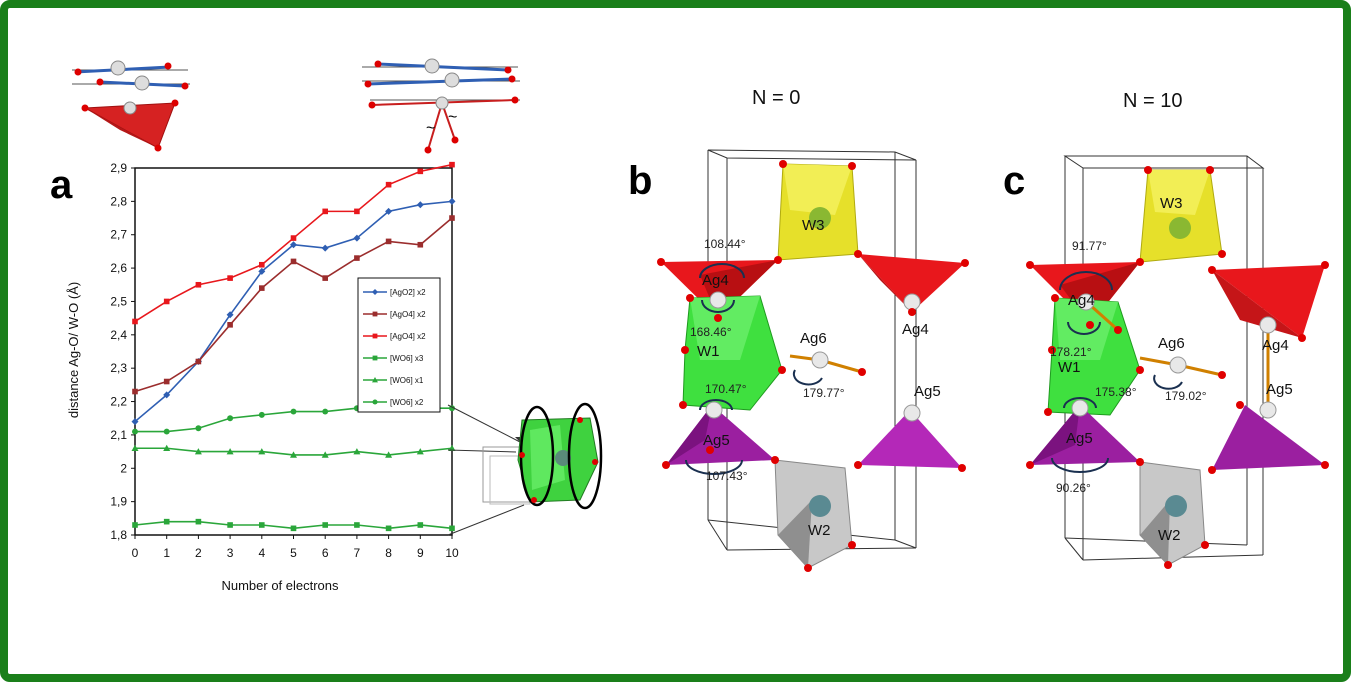 Image resolution: width=1351 pixels, height=682 pixels. Describe the element at coordinates (118, 368) in the screenshot. I see `y-tick-label: 2,3` at that location.